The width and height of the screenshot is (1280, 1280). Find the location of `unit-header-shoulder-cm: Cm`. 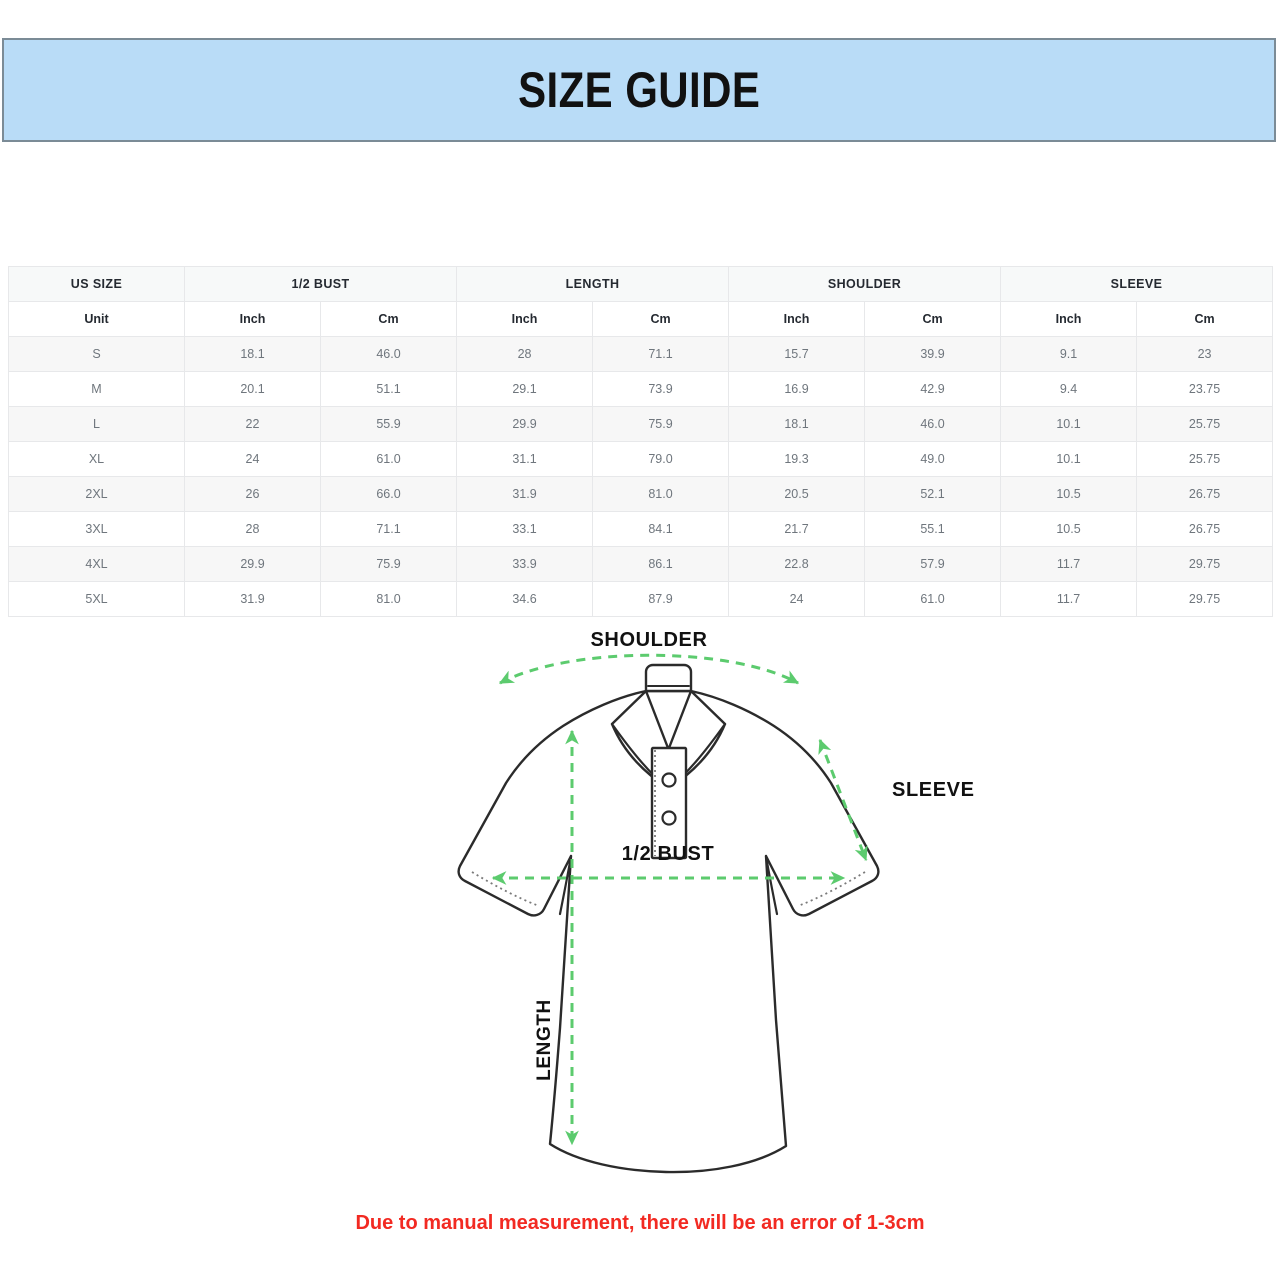

unit-header-shoulder-cm: Cm is located at coordinates (933, 319).